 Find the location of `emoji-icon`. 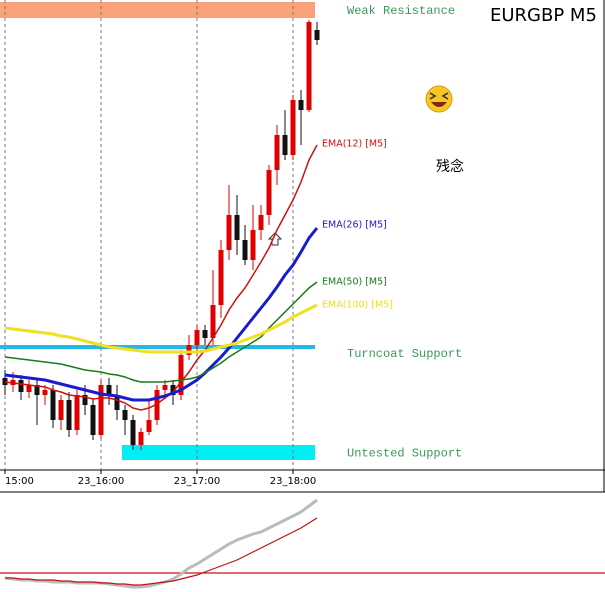

emoji-icon is located at coordinates (439, 99).